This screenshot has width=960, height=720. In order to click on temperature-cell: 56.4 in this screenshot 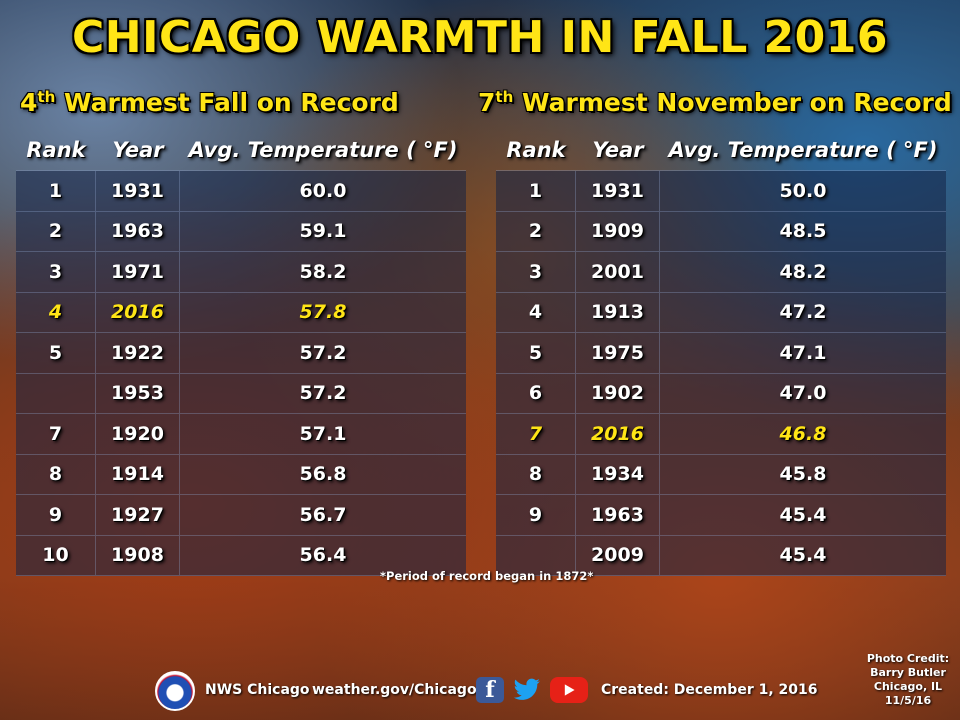, I will do `click(323, 555)`.